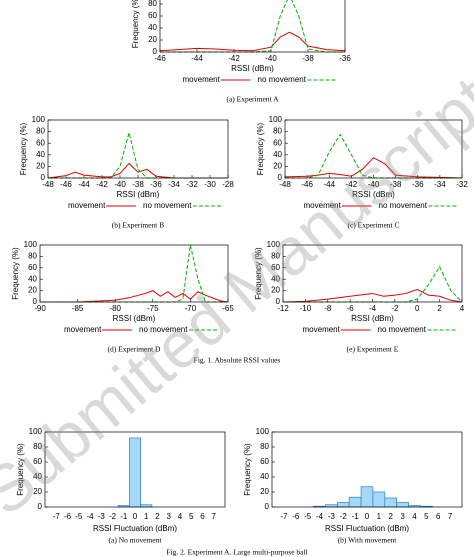  I want to click on chart-caption: (e) Experiment E, so click(373, 349).